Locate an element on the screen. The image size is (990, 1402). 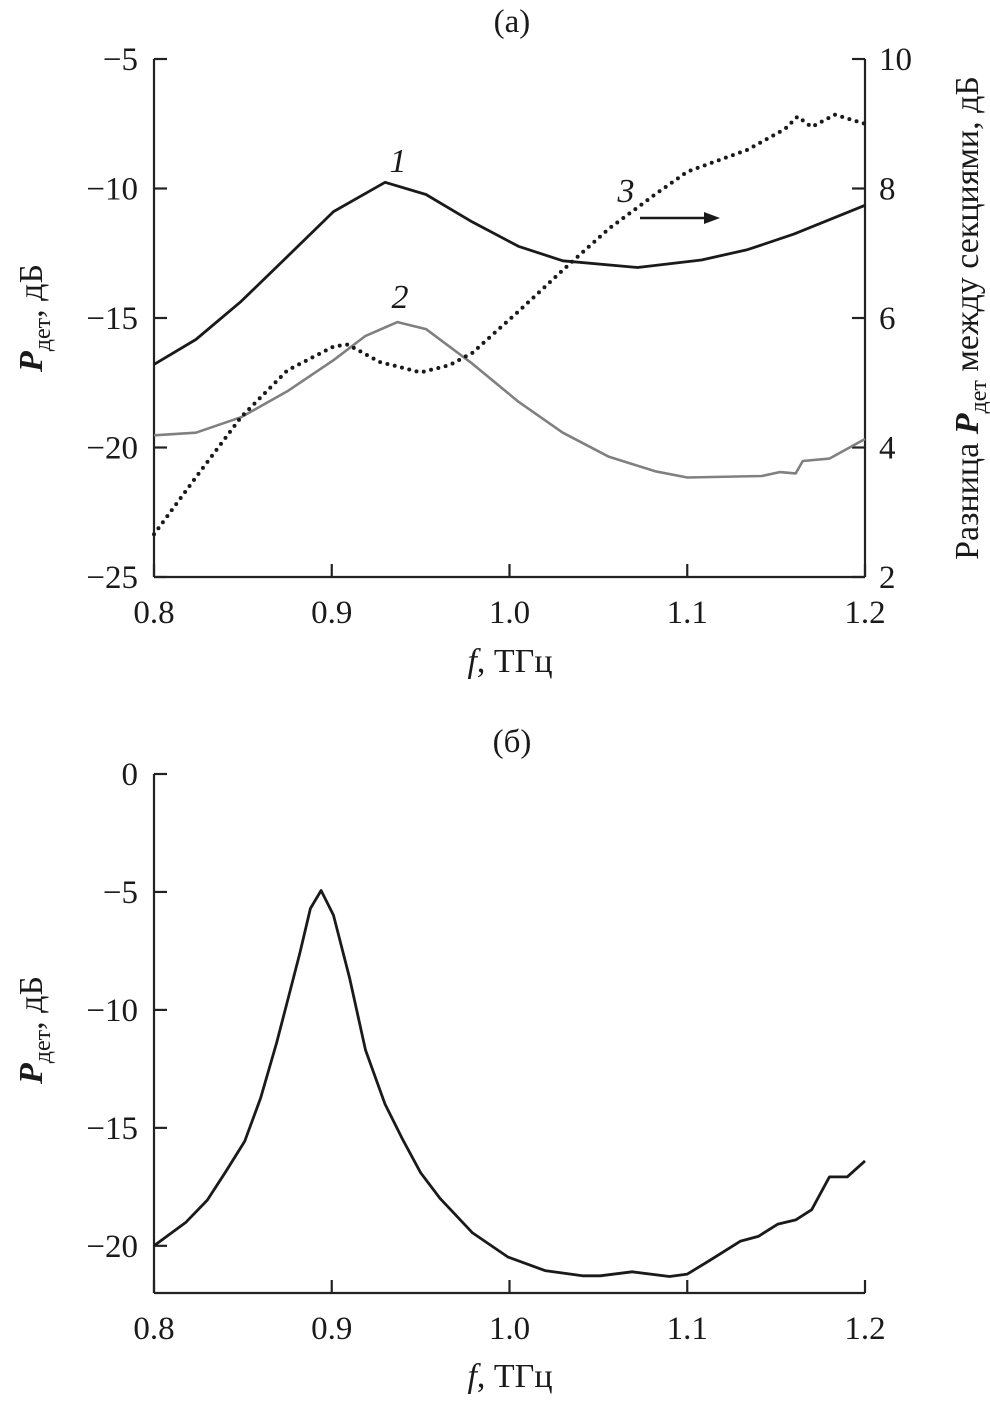
panel-a-label: (а) is located at coordinates (512, 22).